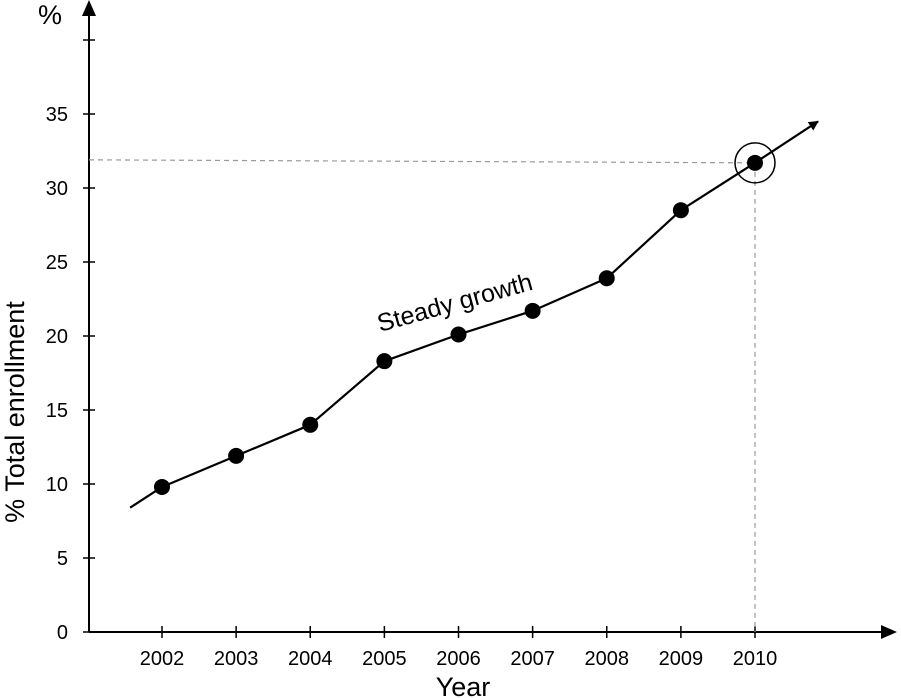 This screenshot has width=901, height=698. What do you see at coordinates (89, 8) in the screenshot?
I see `y-axis-arrow-icon` at bounding box center [89, 8].